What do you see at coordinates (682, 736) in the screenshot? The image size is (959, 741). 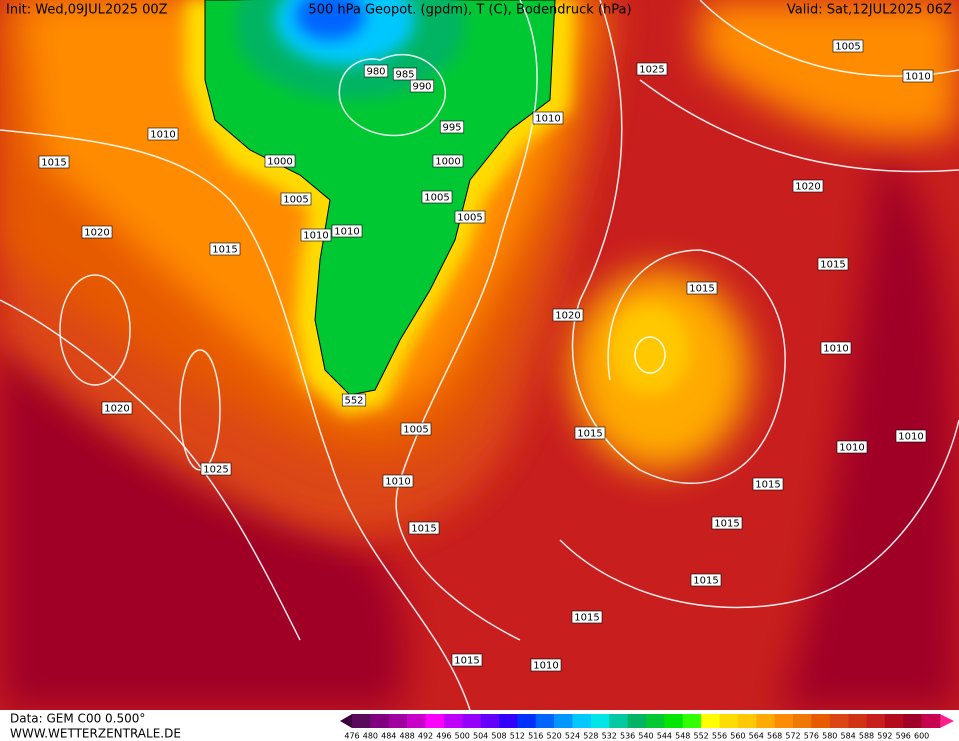 I see `legend-label: 548` at bounding box center [682, 736].